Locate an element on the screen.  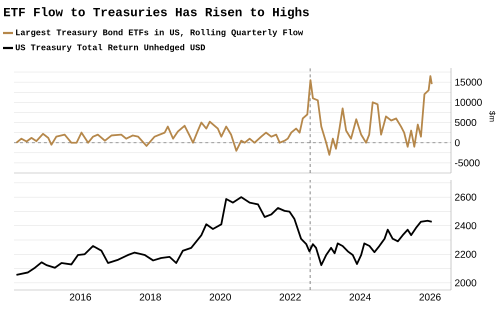
y-tick-label: 2600 is located at coordinates (465, 197).